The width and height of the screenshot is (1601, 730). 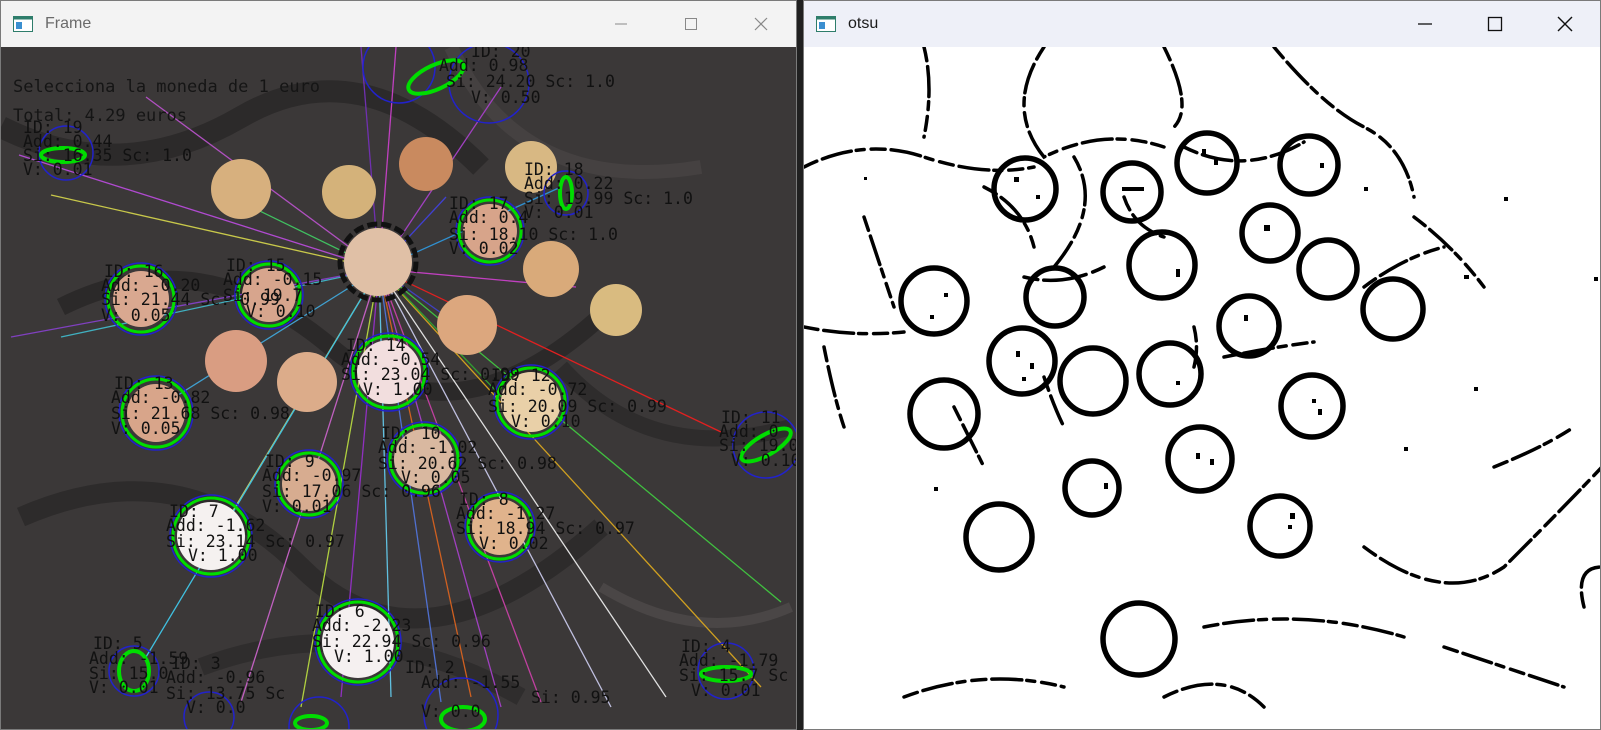 What do you see at coordinates (521, 375) in the screenshot?
I see `svg-text: ID: 12` at bounding box center [521, 375].